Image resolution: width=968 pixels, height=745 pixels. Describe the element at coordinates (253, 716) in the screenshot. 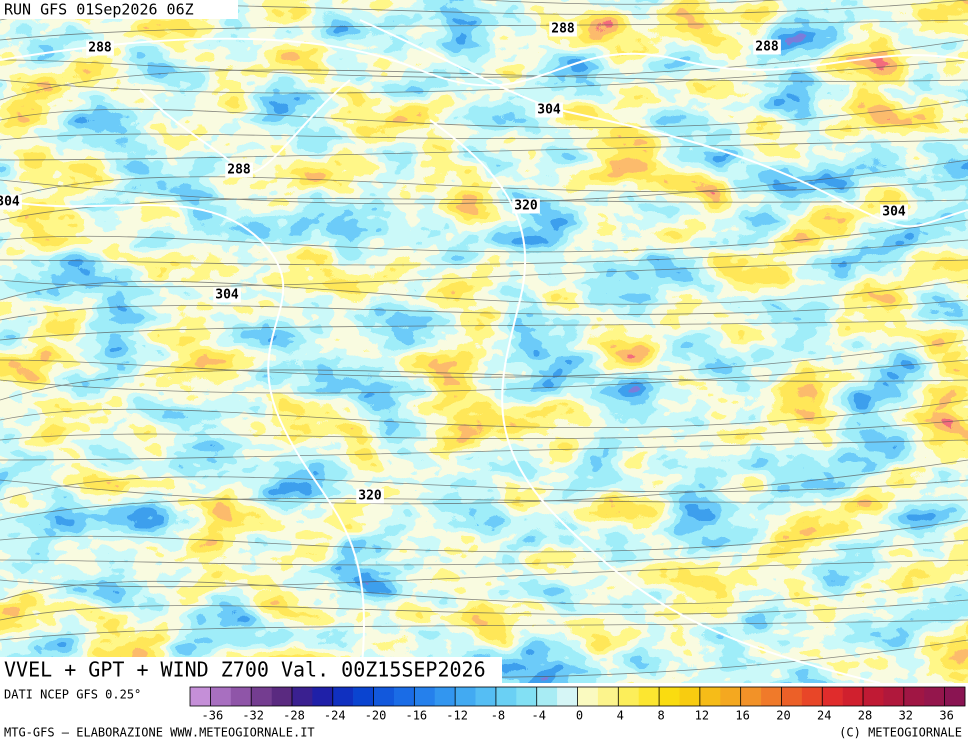

I see `colorbar-tick-label: -32` at that location.